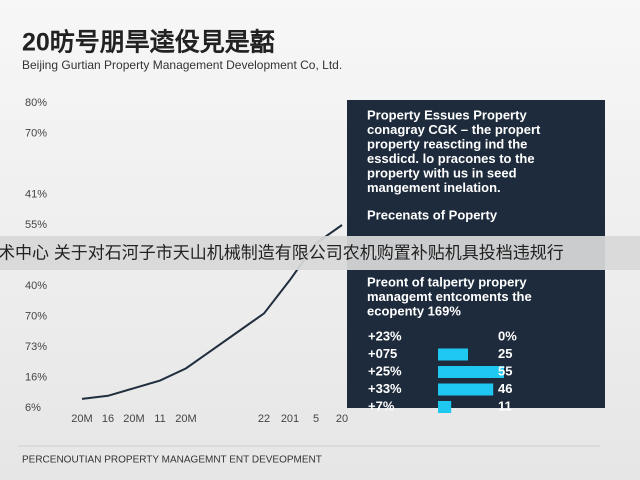 This screenshot has width=640, height=480. I want to click on banner-text: 术中心 关于对石河子市天山机械制造有限公司农机购置补贴机具投档违规行, so click(282, 252).